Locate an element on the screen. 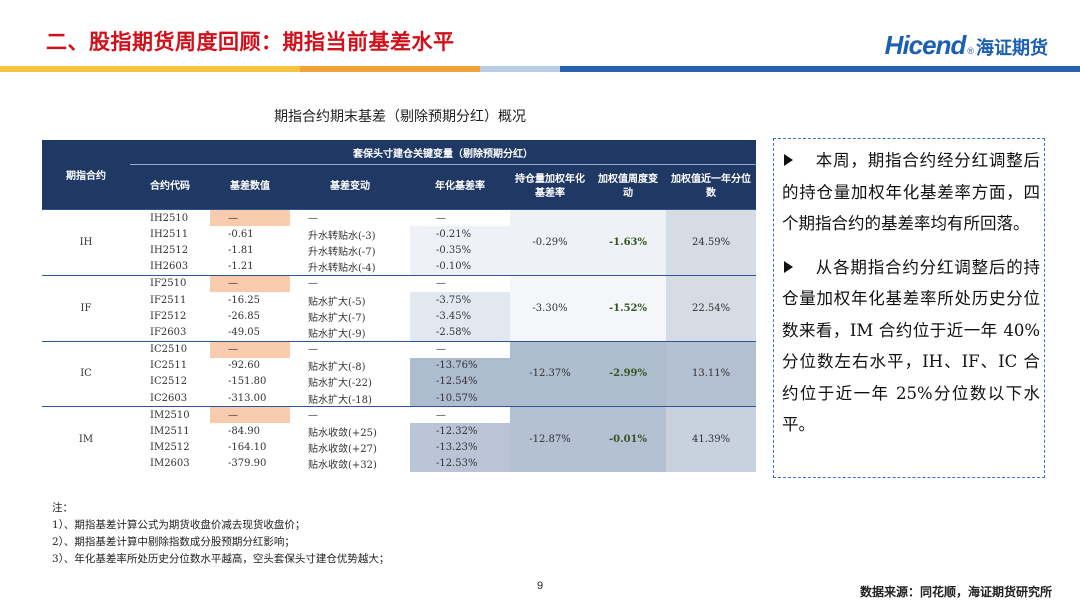 Image resolution: width=1080 pixels, height=607 pixels. contract-code: IF2510 is located at coordinates (170, 283).